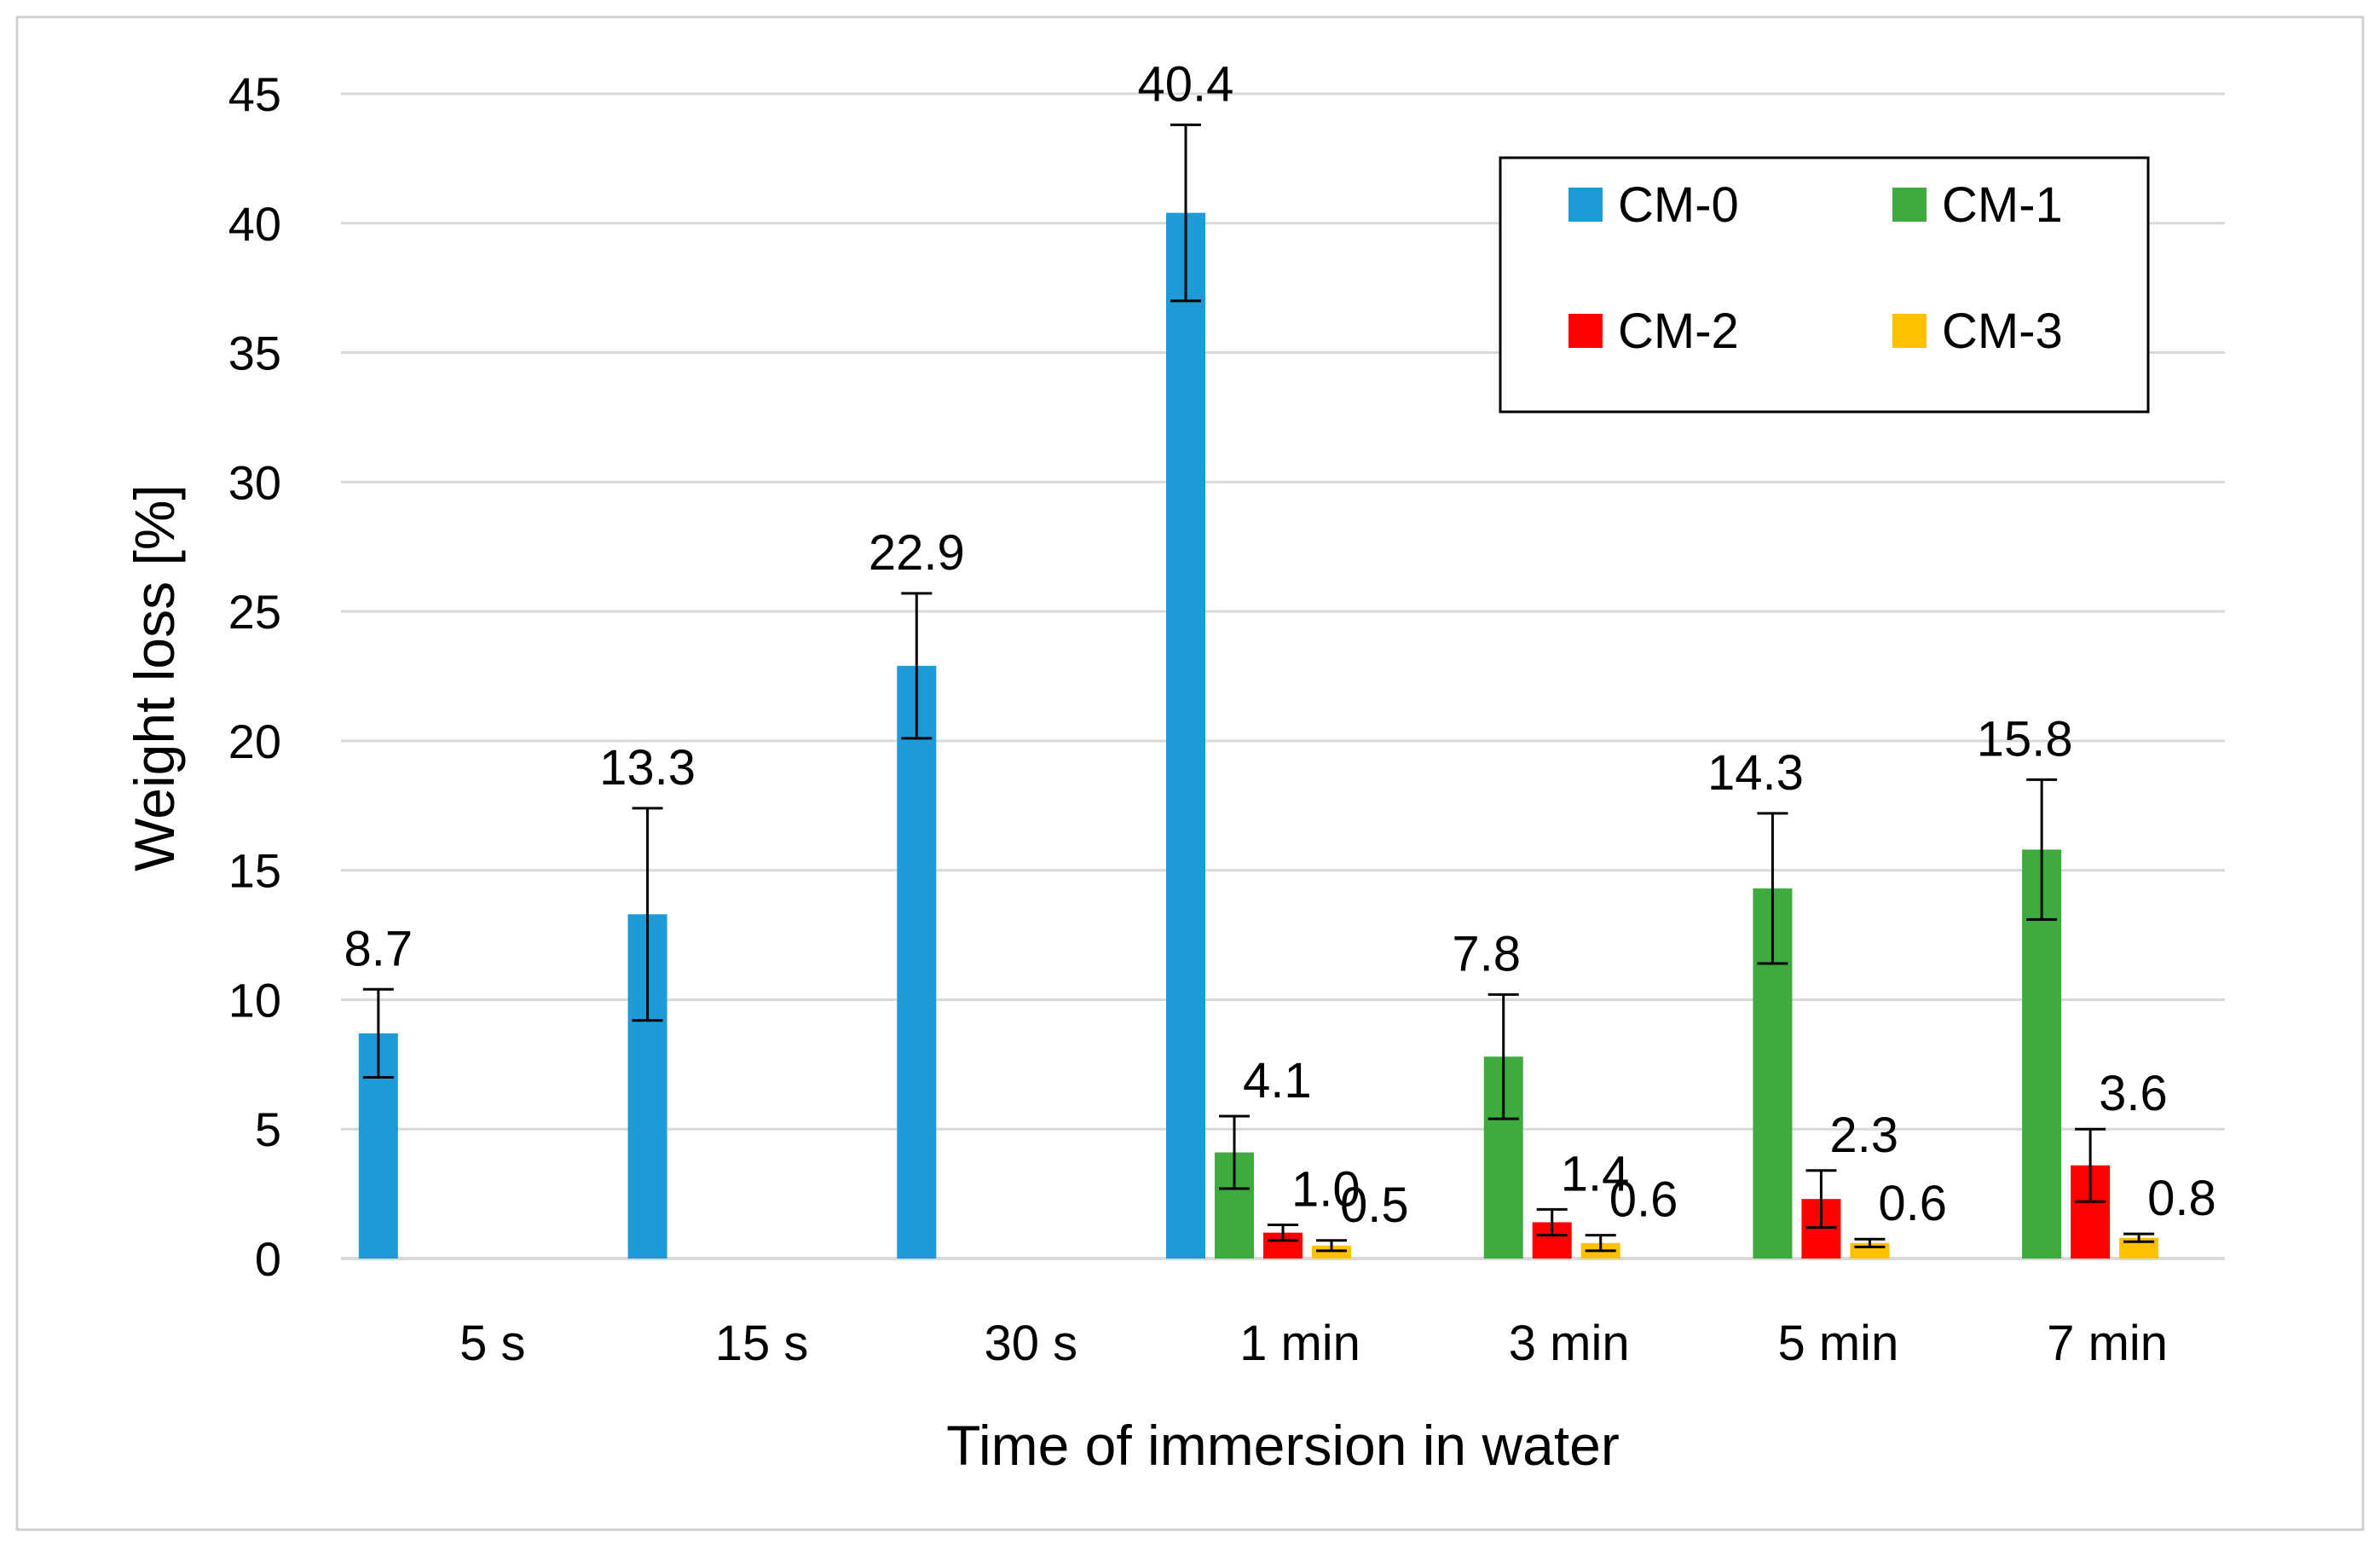 This screenshot has width=2380, height=1551. I want to click on data-label-cm-0-0: 8.7, so click(378, 949).